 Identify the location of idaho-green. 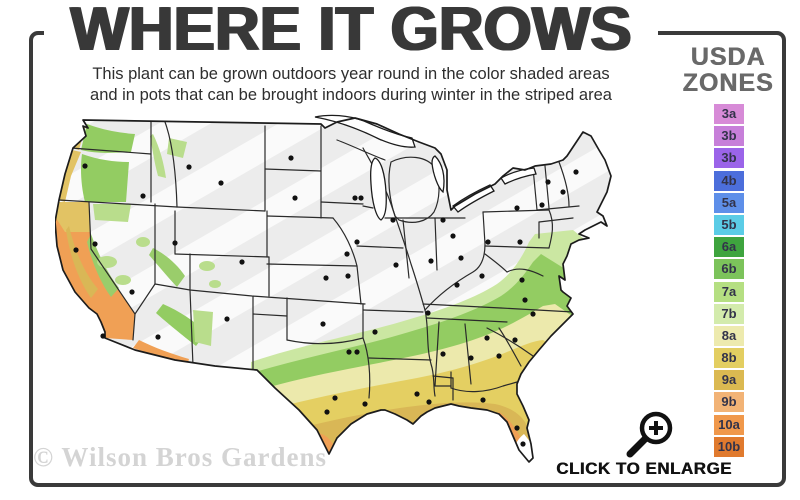
(158, 156).